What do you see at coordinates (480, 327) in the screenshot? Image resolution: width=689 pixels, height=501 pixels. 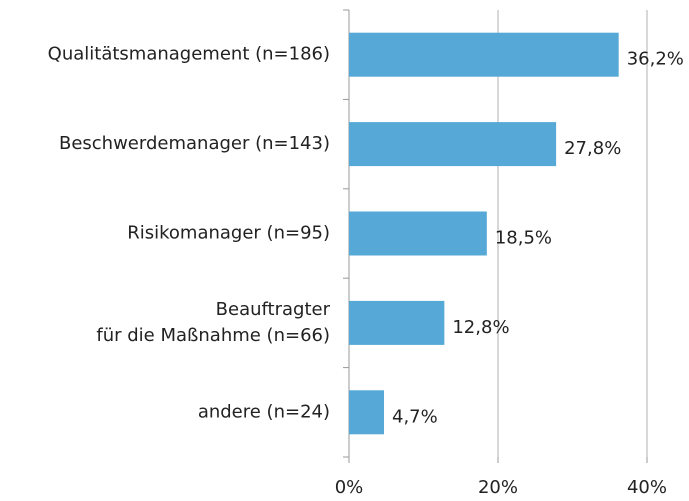 I see `value-label: 12,8%` at bounding box center [480, 327].